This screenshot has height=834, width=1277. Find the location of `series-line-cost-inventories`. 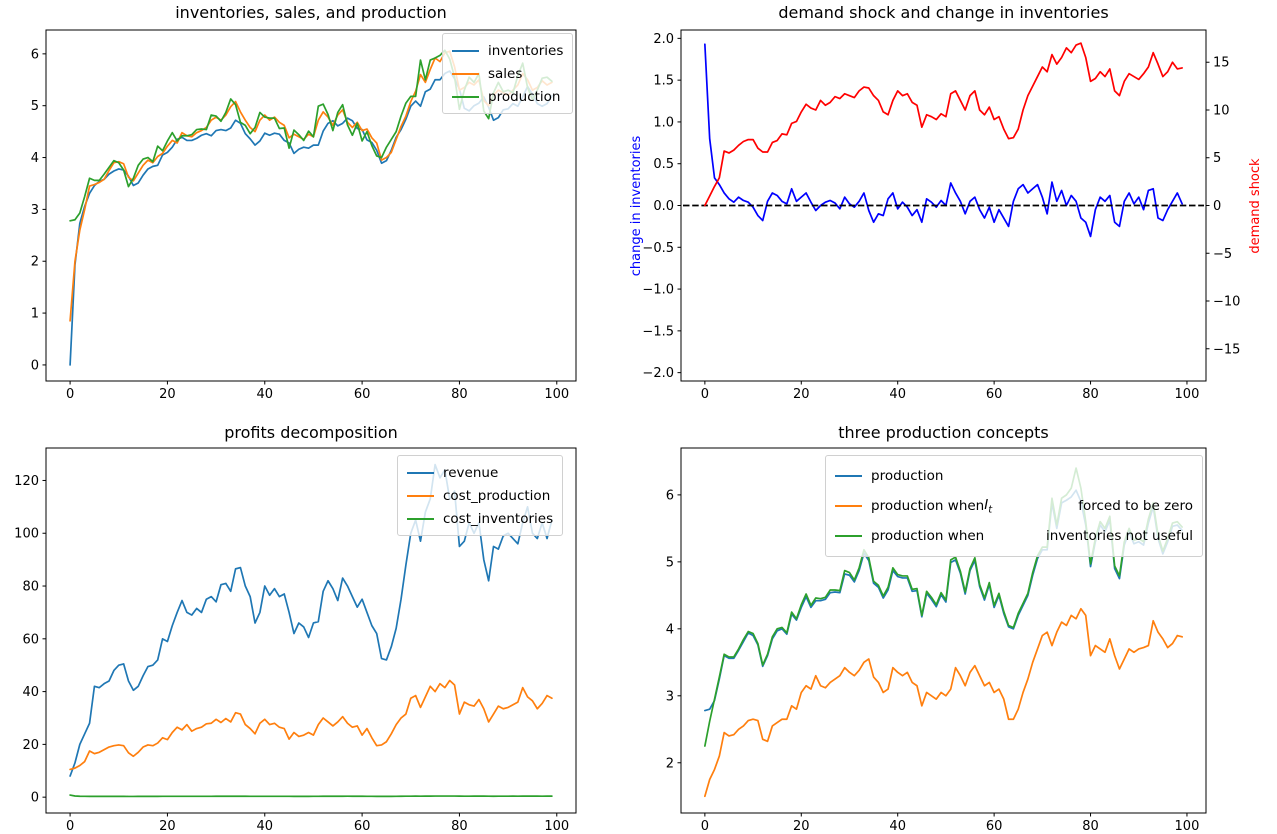

series-line-cost-inventories is located at coordinates (311, 796).